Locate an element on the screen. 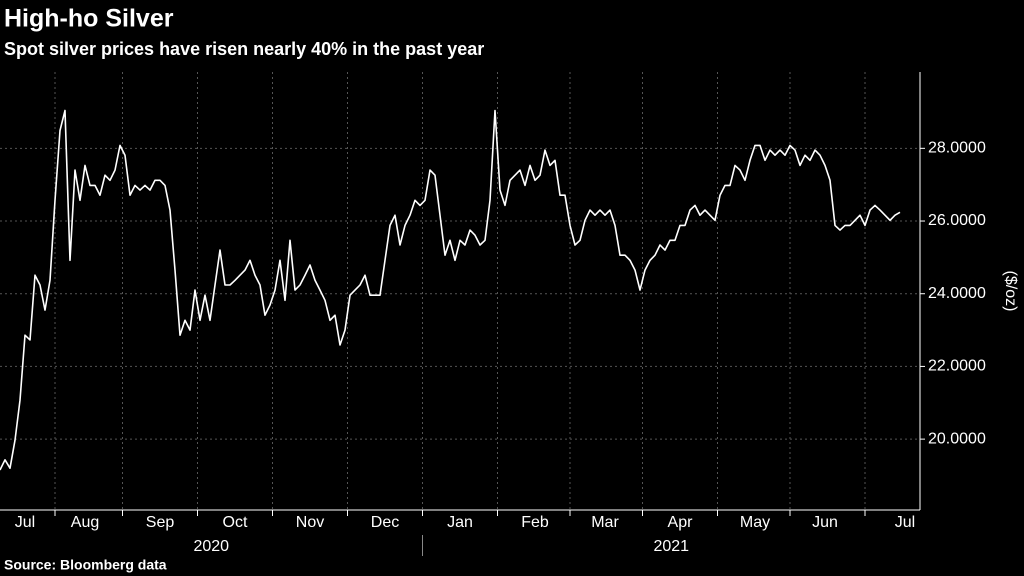 The width and height of the screenshot is (1024, 576). year-label: 2021 is located at coordinates (671, 546).